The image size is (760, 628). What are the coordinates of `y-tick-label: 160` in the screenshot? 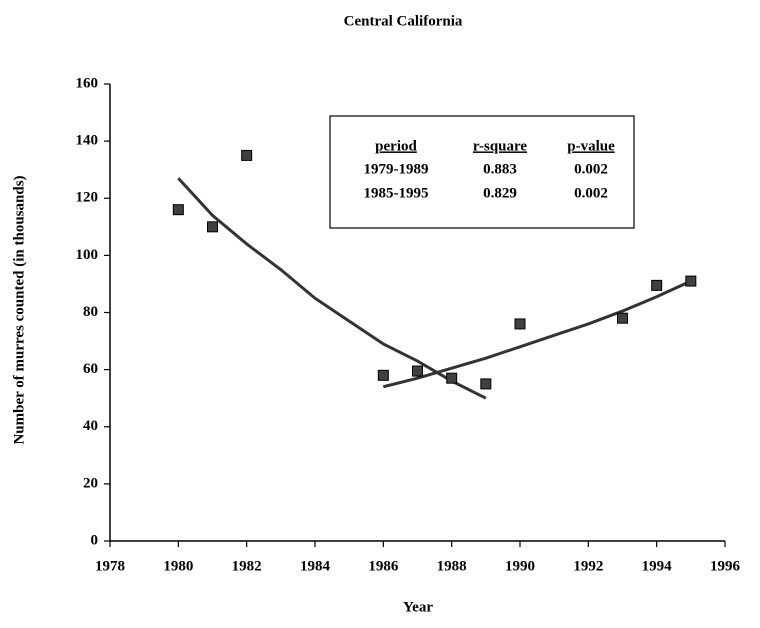 It's located at (87, 83).